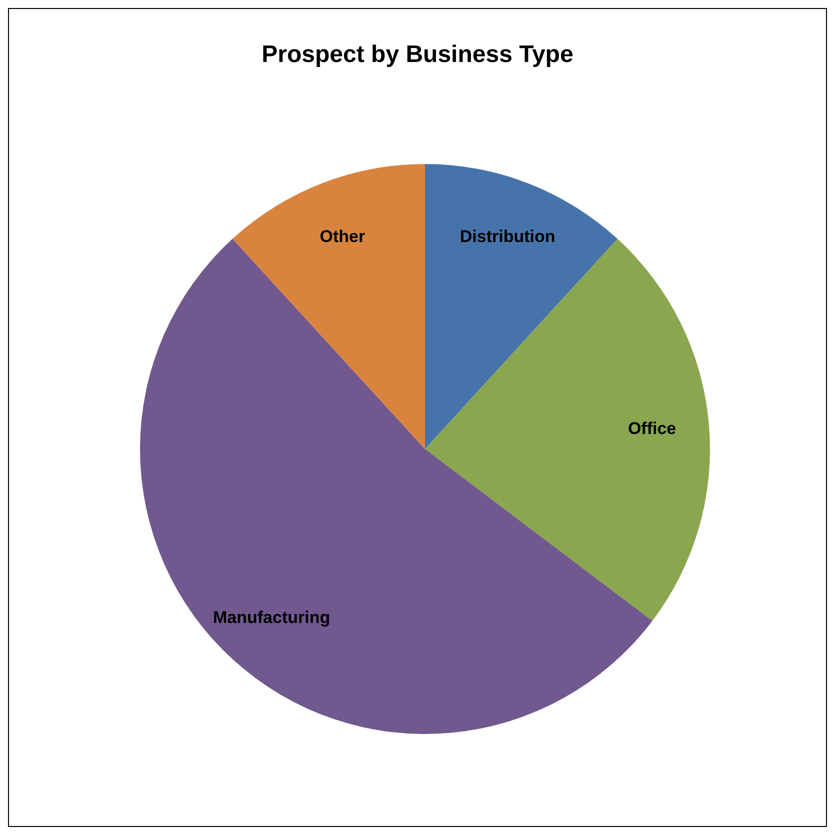  I want to click on slice-label: Distribution, so click(508, 236).